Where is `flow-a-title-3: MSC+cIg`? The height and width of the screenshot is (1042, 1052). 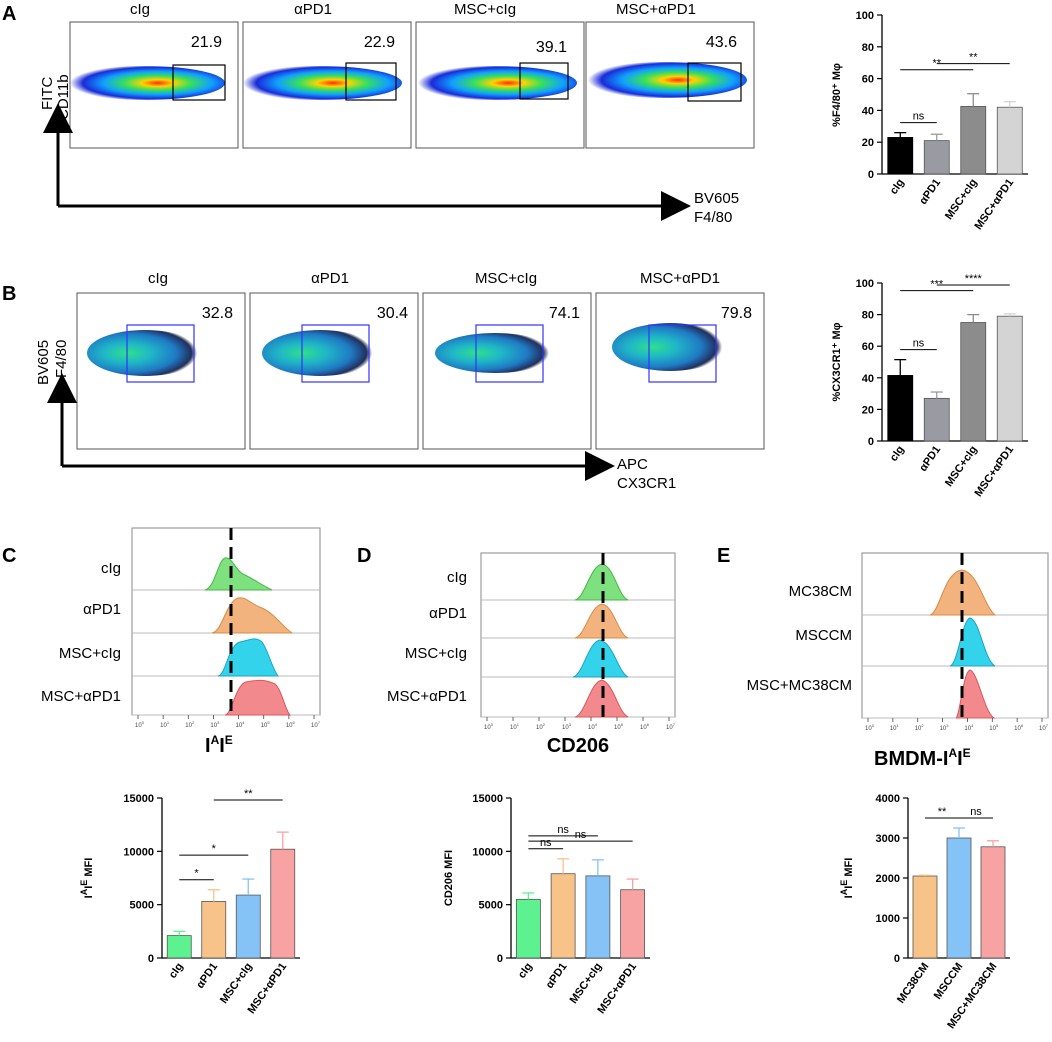 flow-a-title-3: MSC+cIg is located at coordinates (485, 9).